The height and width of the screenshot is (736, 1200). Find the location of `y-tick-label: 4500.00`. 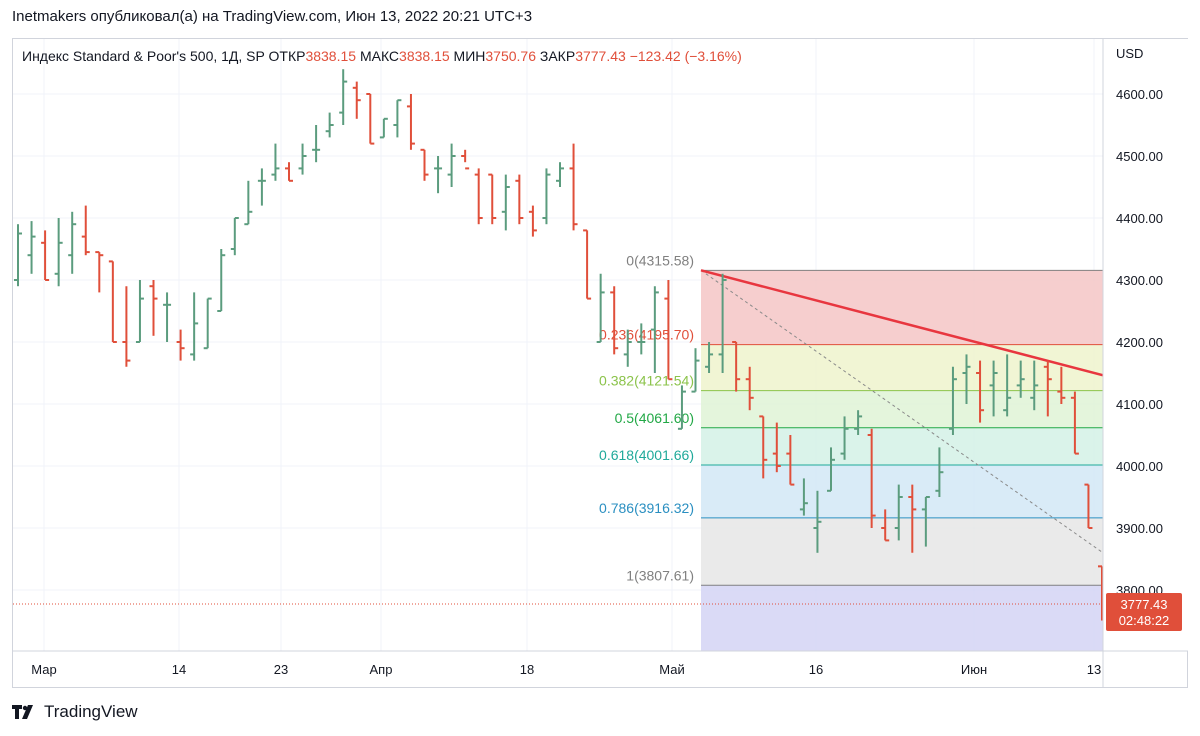

y-tick-label: 4500.00 is located at coordinates (1139, 156).